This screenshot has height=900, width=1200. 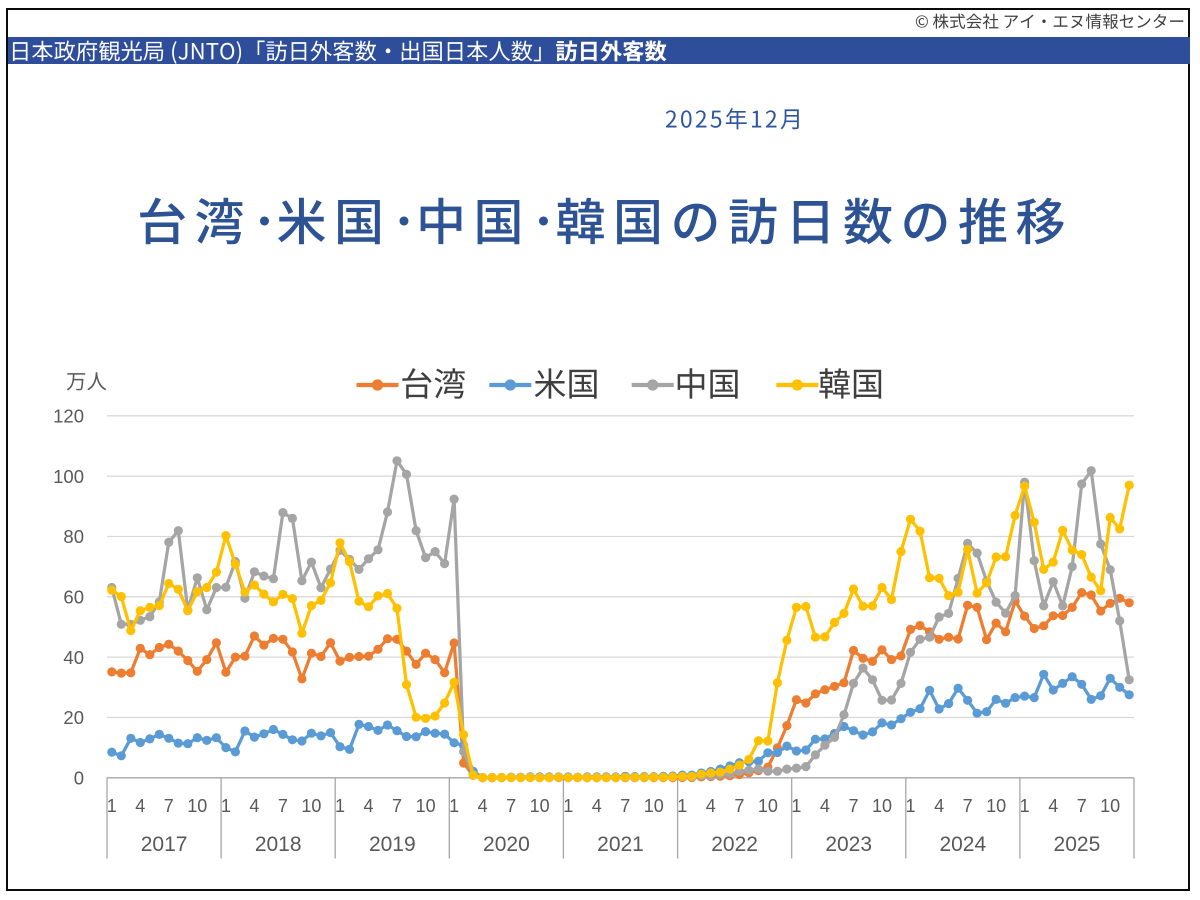 I want to click on svg-text: 2025, so click(x=1077, y=844).